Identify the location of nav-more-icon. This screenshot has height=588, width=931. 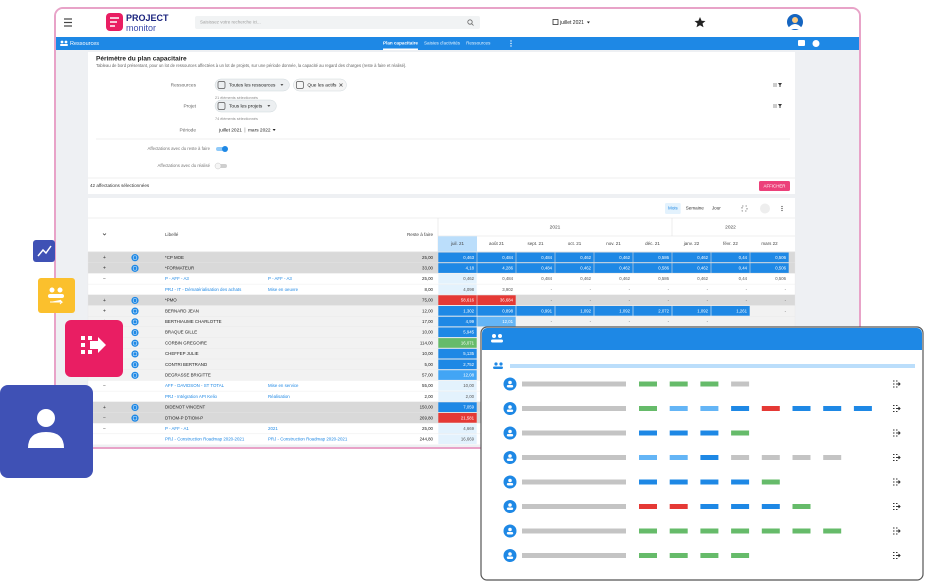
(511, 43).